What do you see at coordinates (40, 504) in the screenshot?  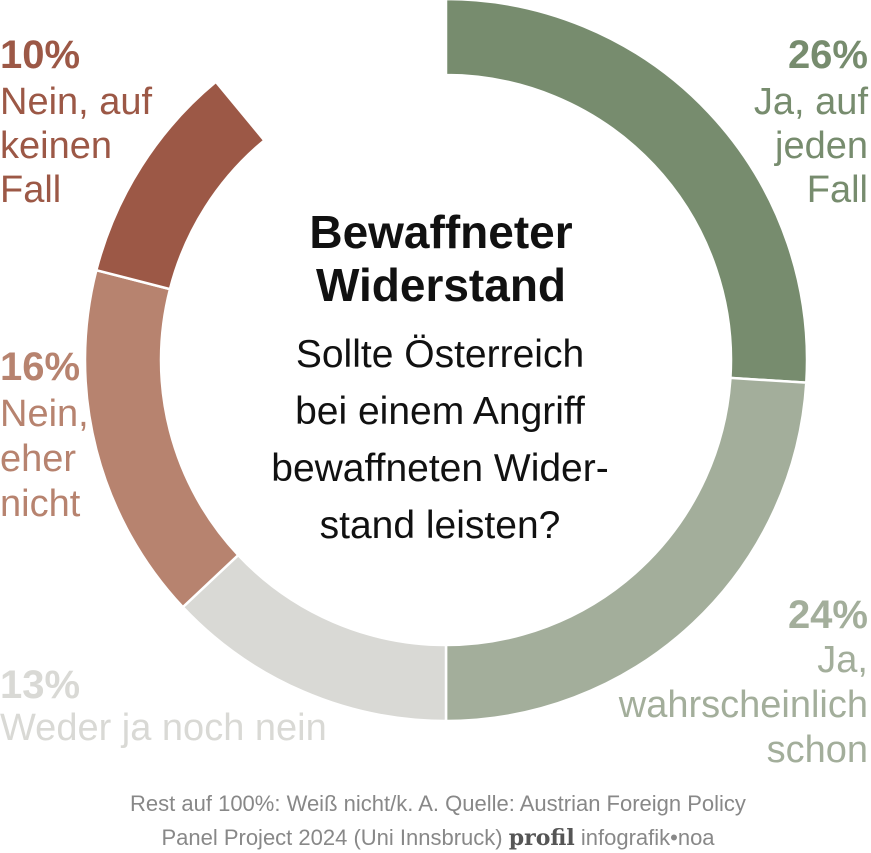 I see `slice-label: nicht` at bounding box center [40, 504].